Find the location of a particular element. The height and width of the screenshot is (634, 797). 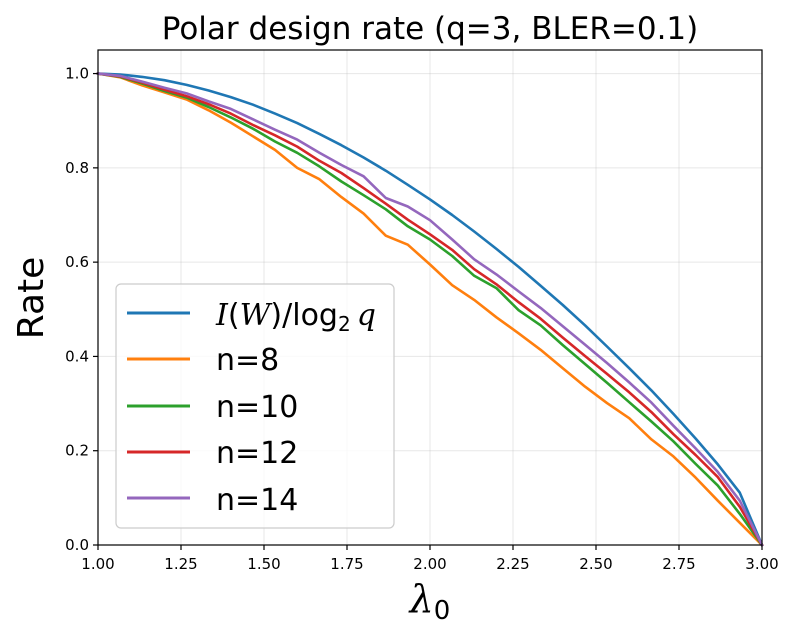

y-tick-label-2: 0.4 is located at coordinates (77, 356).